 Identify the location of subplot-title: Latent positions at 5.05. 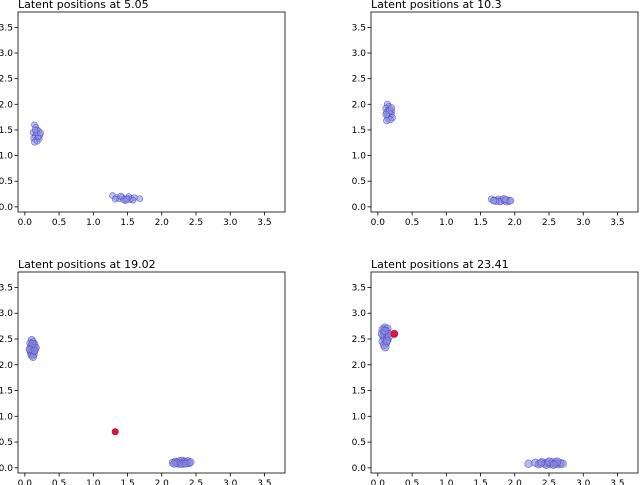
(83, 5).